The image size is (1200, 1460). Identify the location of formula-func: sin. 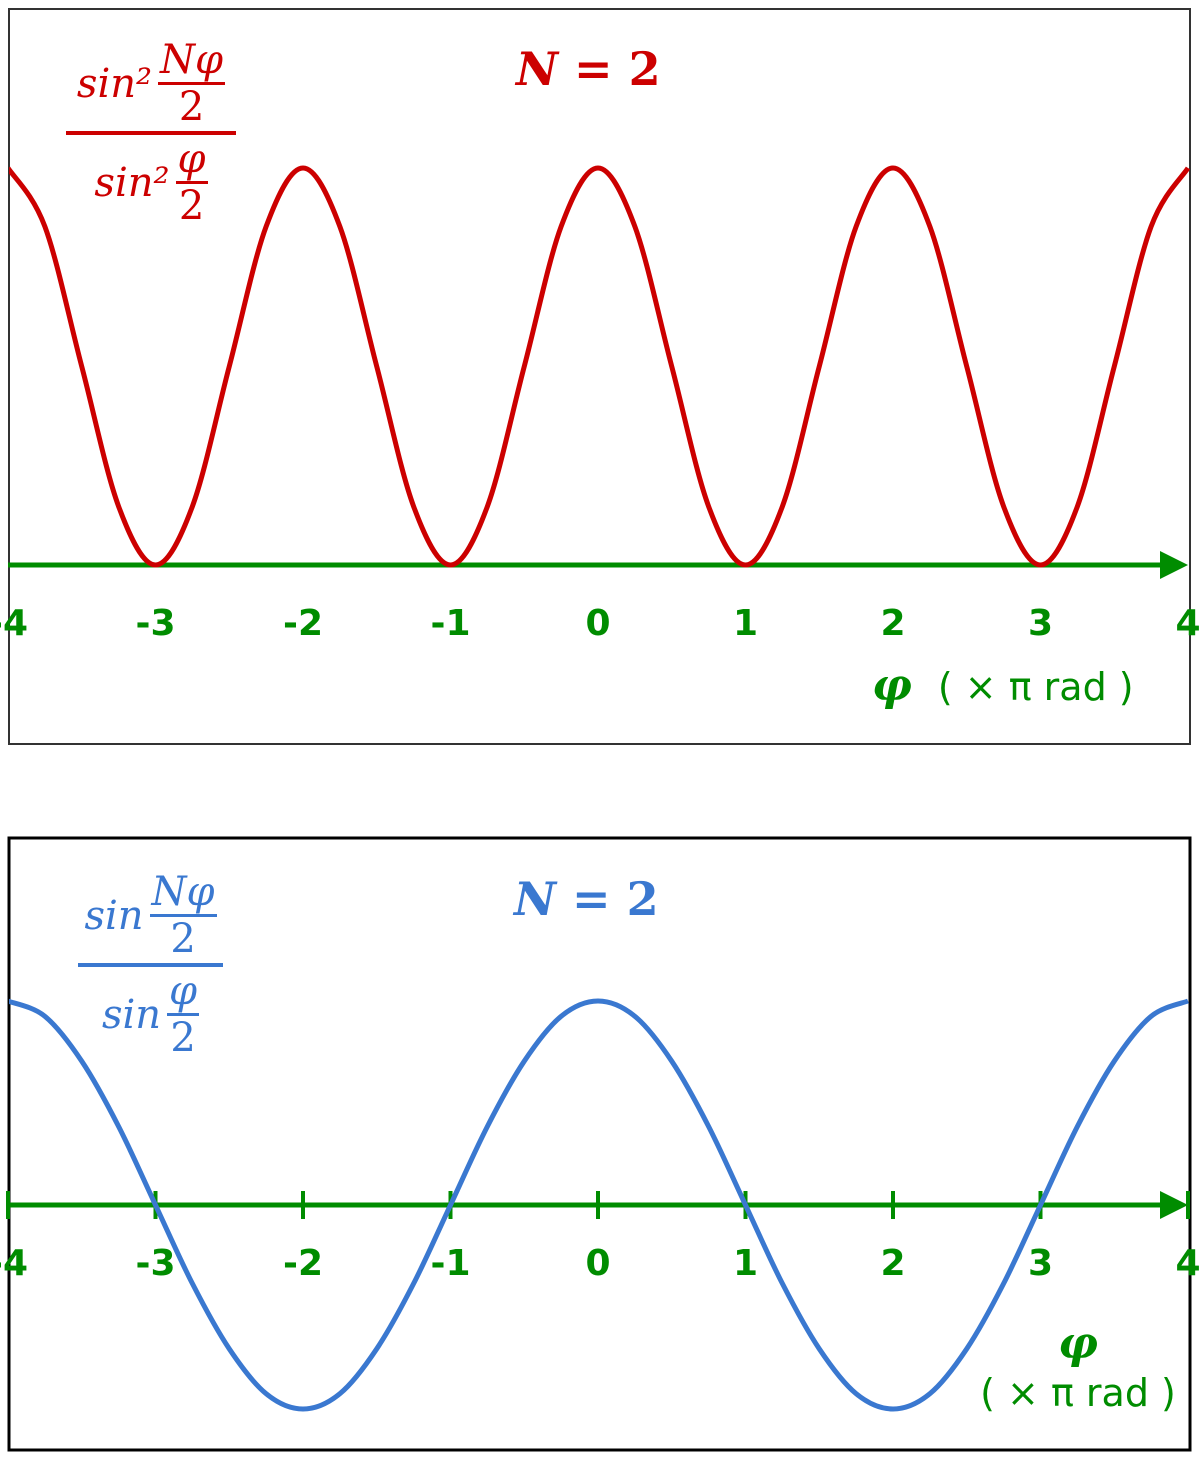
(114, 915).